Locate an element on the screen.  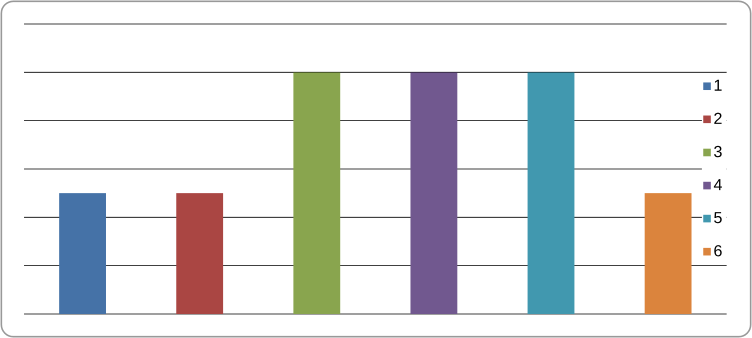
legend-label: 5 is located at coordinates (718, 218).